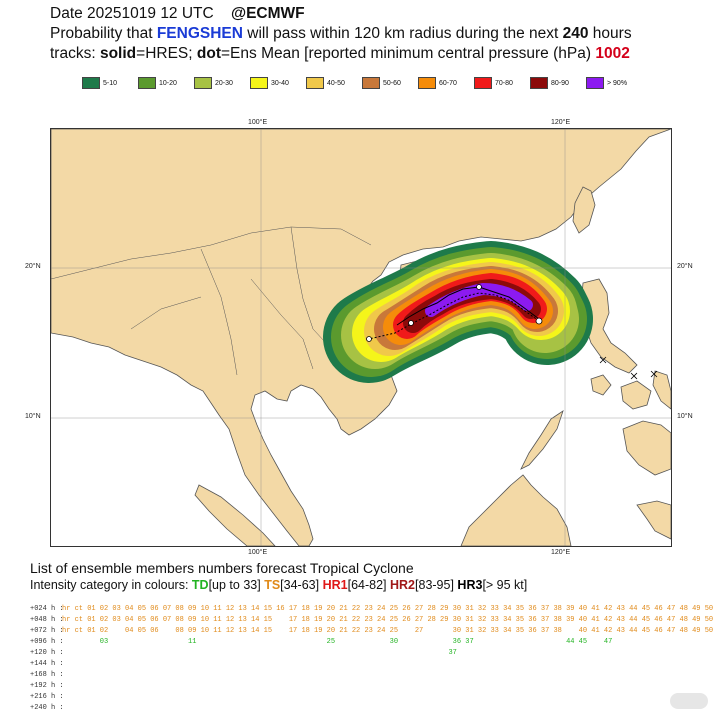 The height and width of the screenshot is (715, 720). I want to click on legend-label: 5-10, so click(110, 83).